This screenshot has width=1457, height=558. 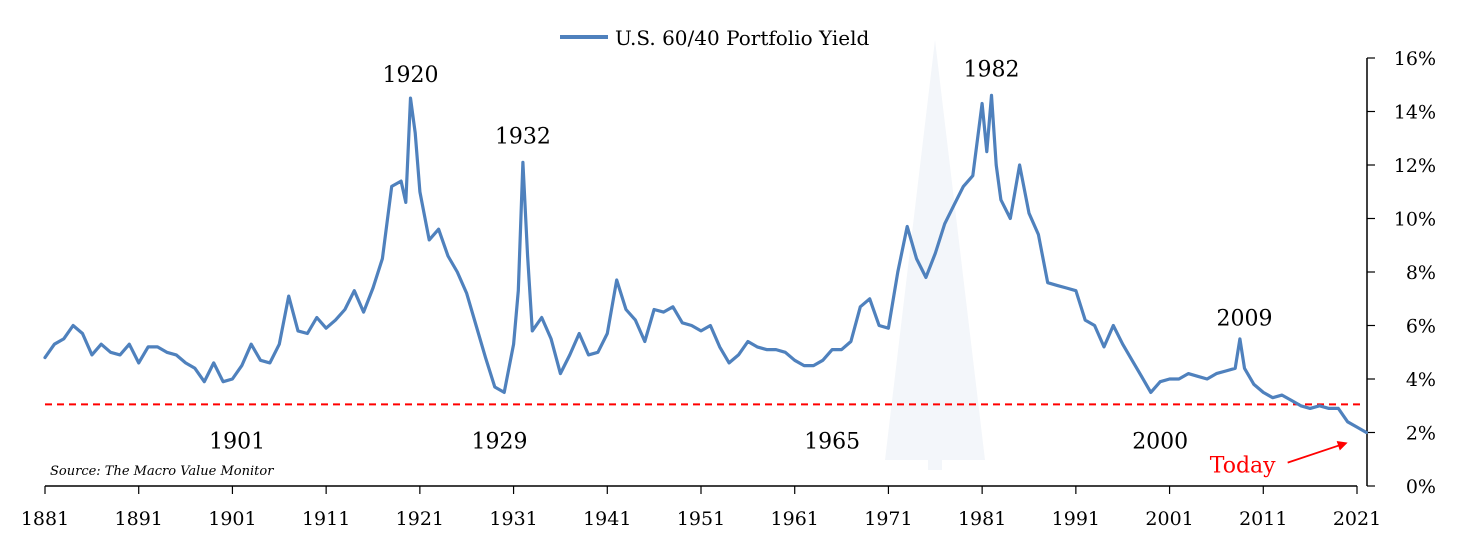 I want to click on x-tick-label: 2001, so click(x=1169, y=519).